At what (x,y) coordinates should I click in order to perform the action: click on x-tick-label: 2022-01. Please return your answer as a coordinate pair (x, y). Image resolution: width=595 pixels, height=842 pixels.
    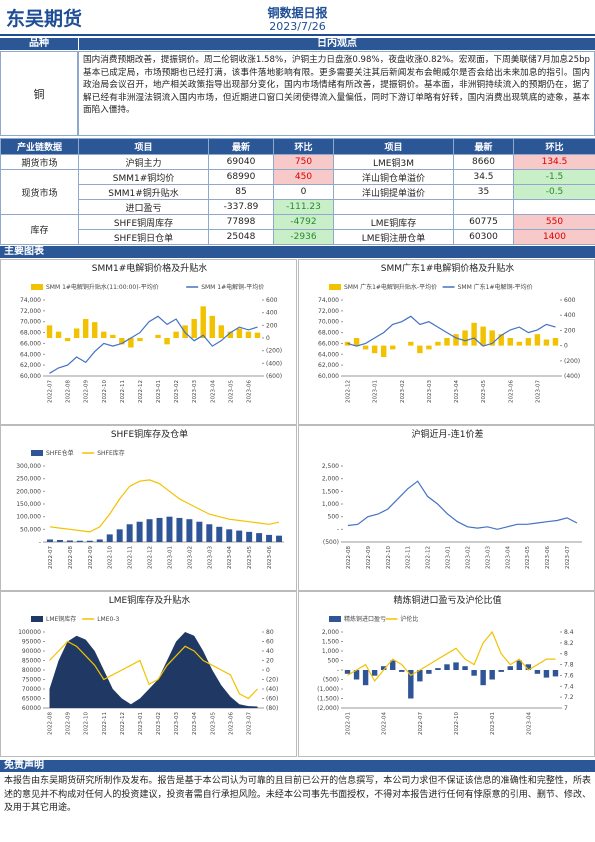
    Looking at the image, I should click on (349, 723).